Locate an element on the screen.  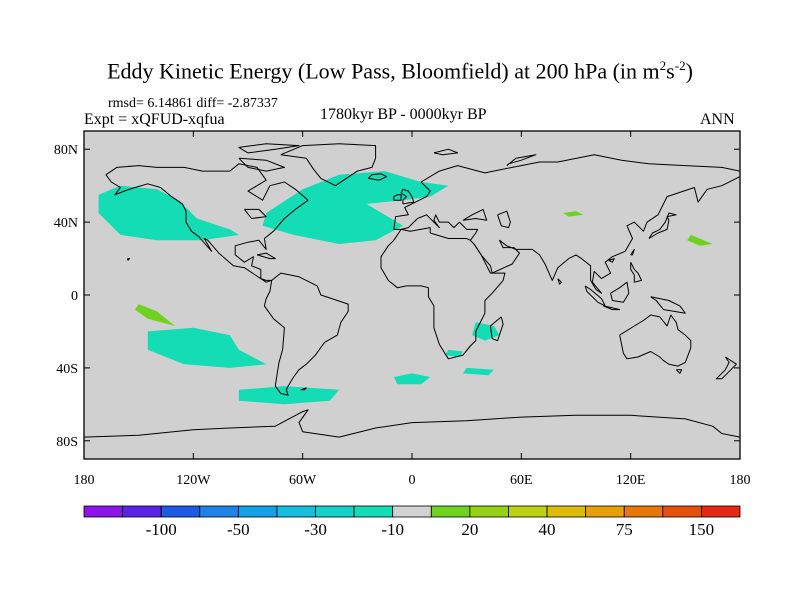
anomaly-north-atlantic is located at coordinates (355, 207).